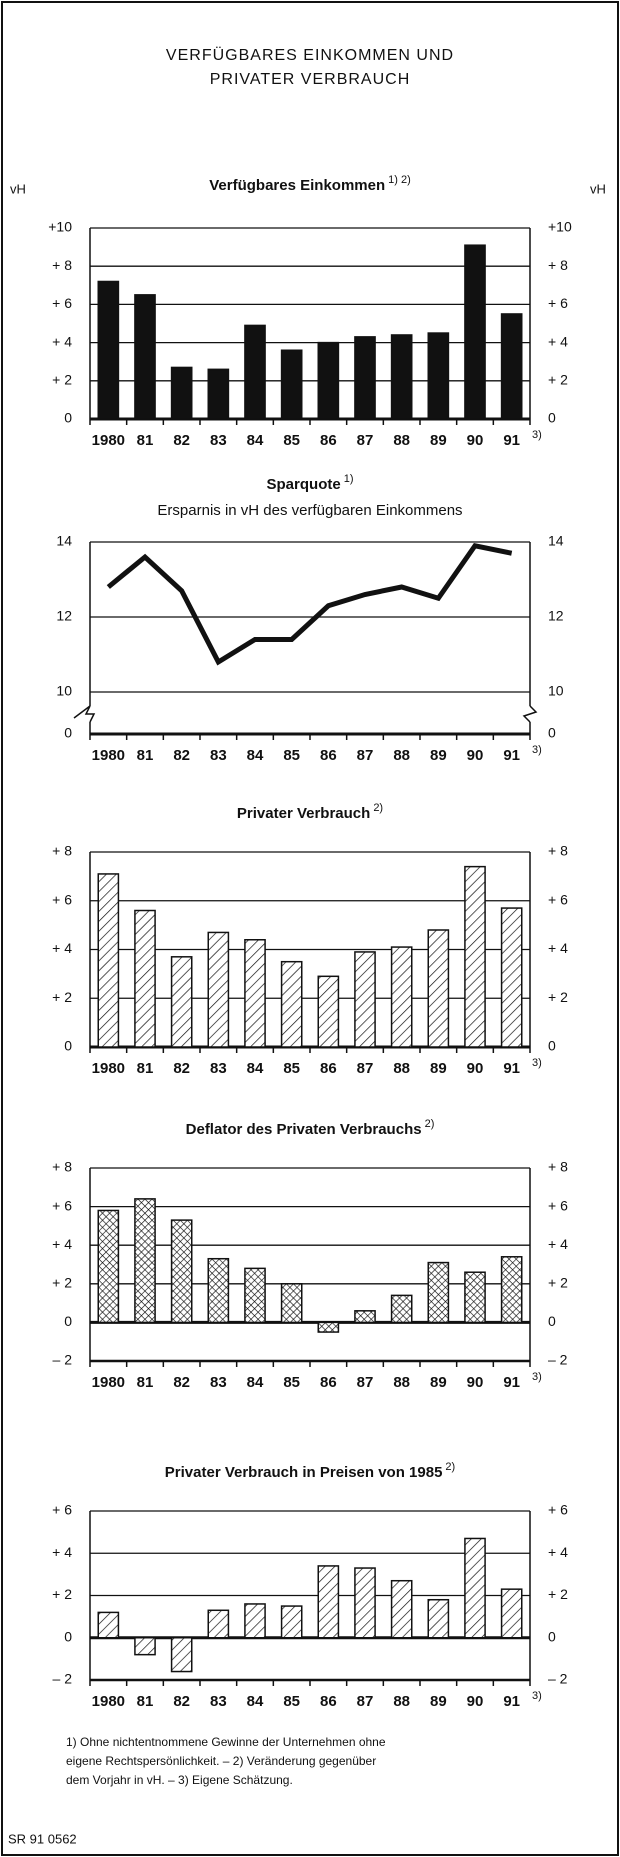 The height and width of the screenshot is (1857, 620). I want to click on unit-label: vH, so click(18, 188).